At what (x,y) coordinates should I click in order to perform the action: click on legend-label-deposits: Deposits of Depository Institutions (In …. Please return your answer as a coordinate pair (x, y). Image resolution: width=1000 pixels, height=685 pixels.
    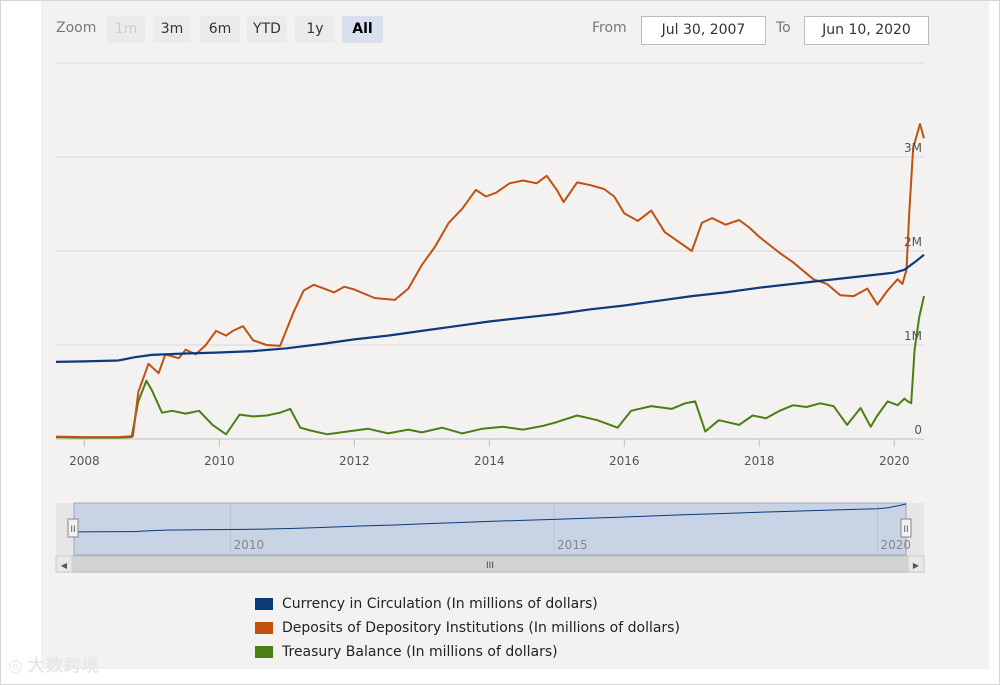
    Looking at the image, I should click on (481, 628).